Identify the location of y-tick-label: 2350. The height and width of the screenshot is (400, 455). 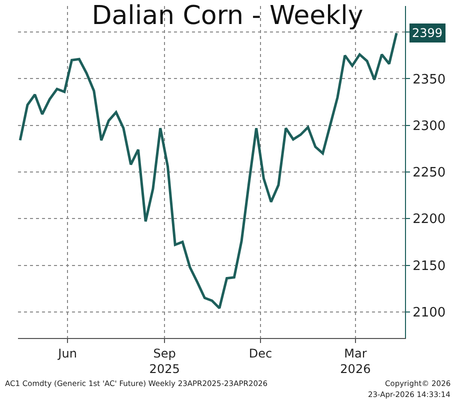
(429, 80).